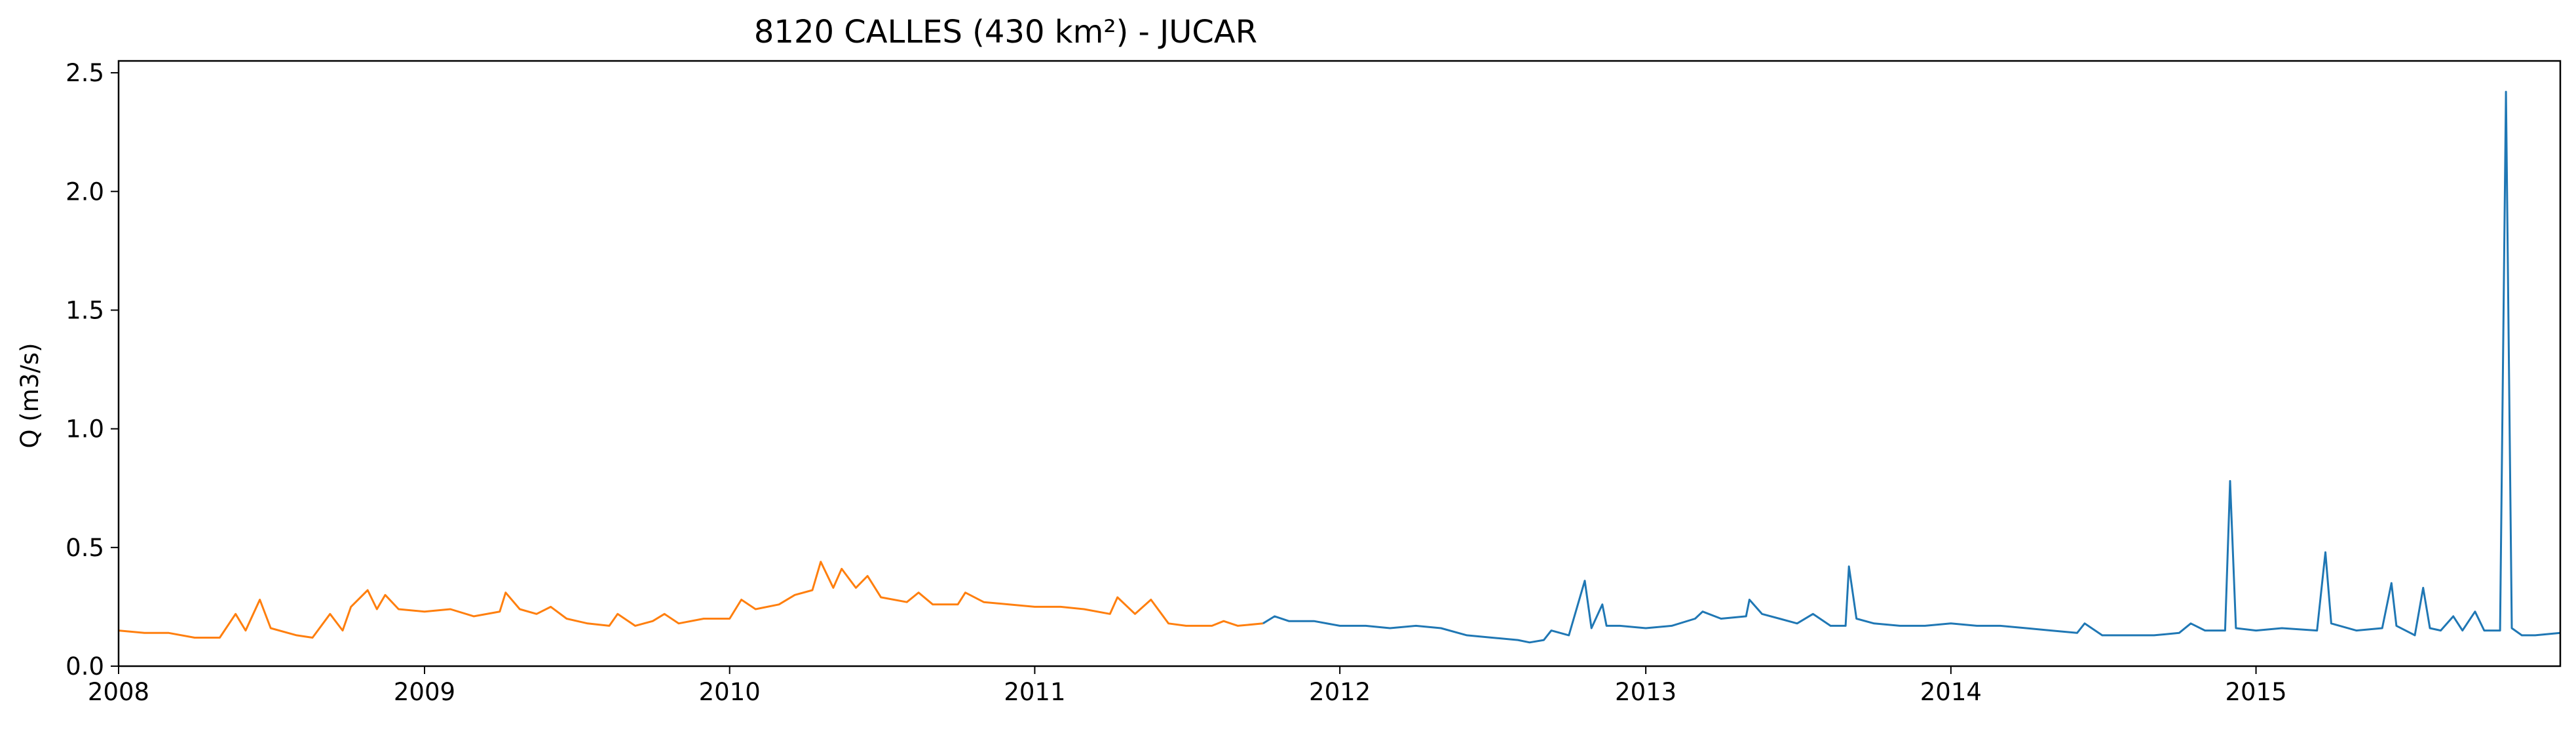 This screenshot has width=2576, height=731. I want to click on x-tick-label: 2015, so click(2255, 692).